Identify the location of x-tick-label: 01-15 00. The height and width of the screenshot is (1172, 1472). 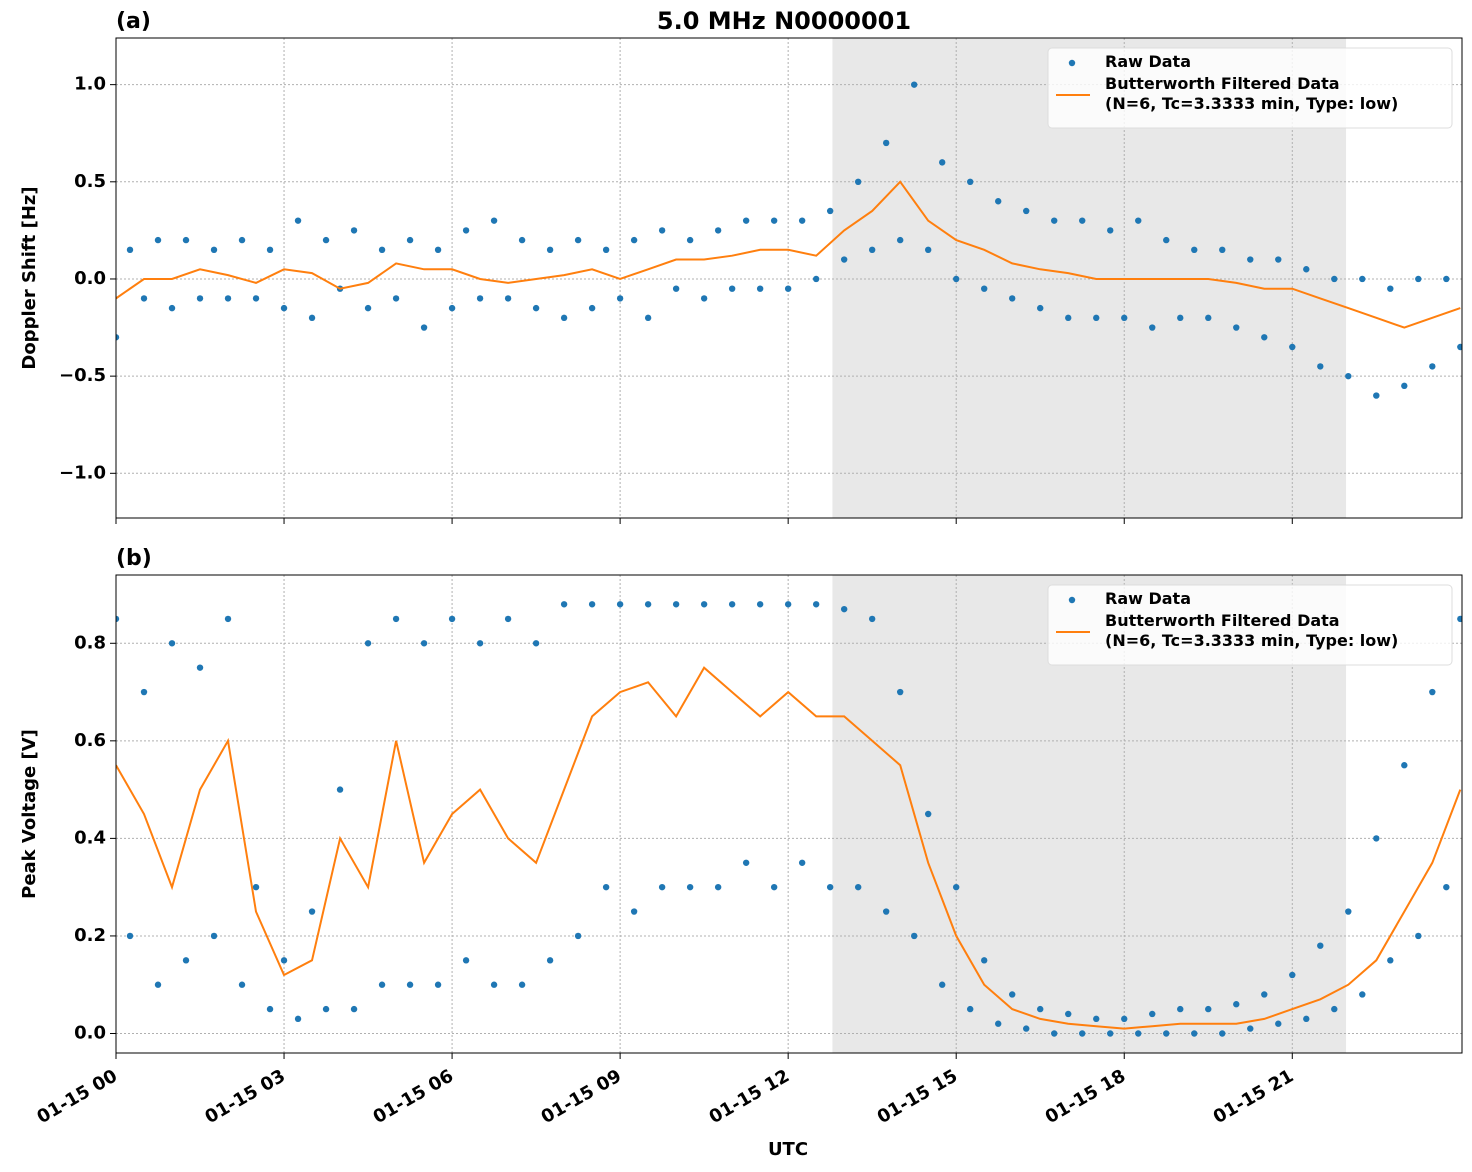
(77, 1096).